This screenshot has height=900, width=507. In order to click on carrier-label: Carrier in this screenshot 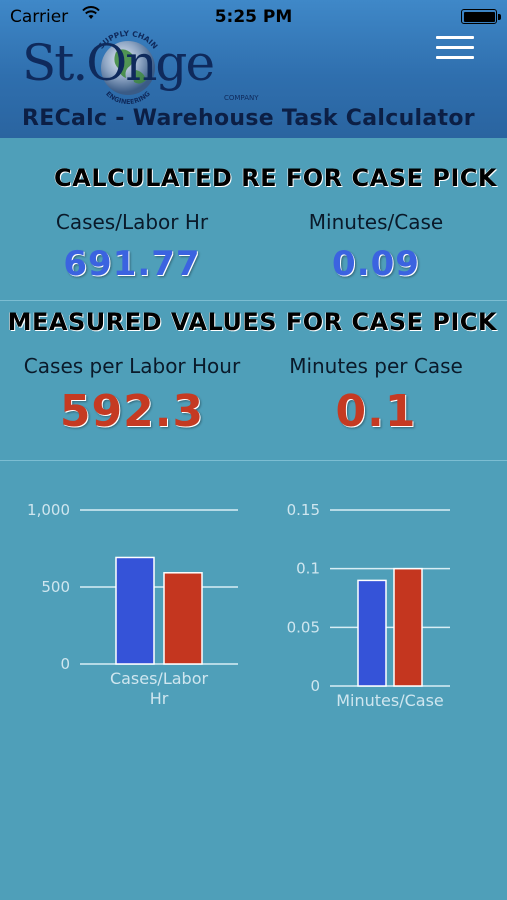, I will do `click(39, 17)`.